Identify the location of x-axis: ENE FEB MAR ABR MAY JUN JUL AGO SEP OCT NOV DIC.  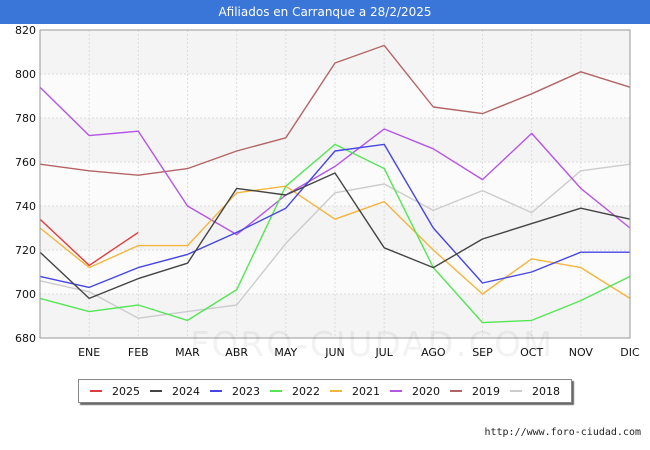
(359, 352).